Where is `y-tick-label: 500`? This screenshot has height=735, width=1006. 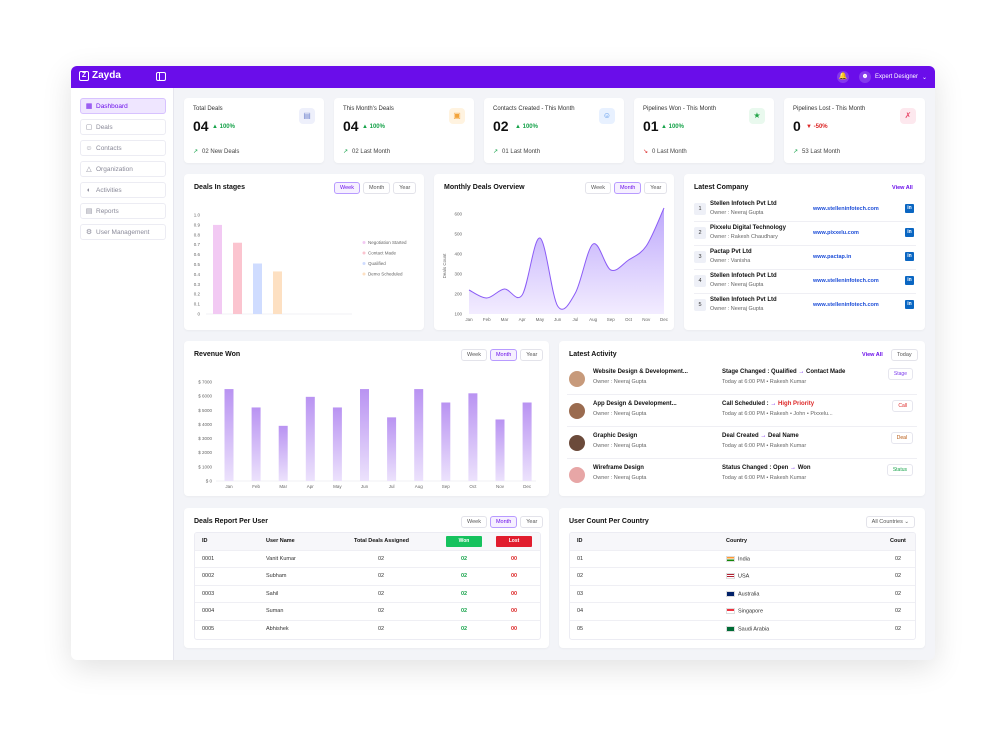
y-tick-label: 500 is located at coordinates (458, 234).